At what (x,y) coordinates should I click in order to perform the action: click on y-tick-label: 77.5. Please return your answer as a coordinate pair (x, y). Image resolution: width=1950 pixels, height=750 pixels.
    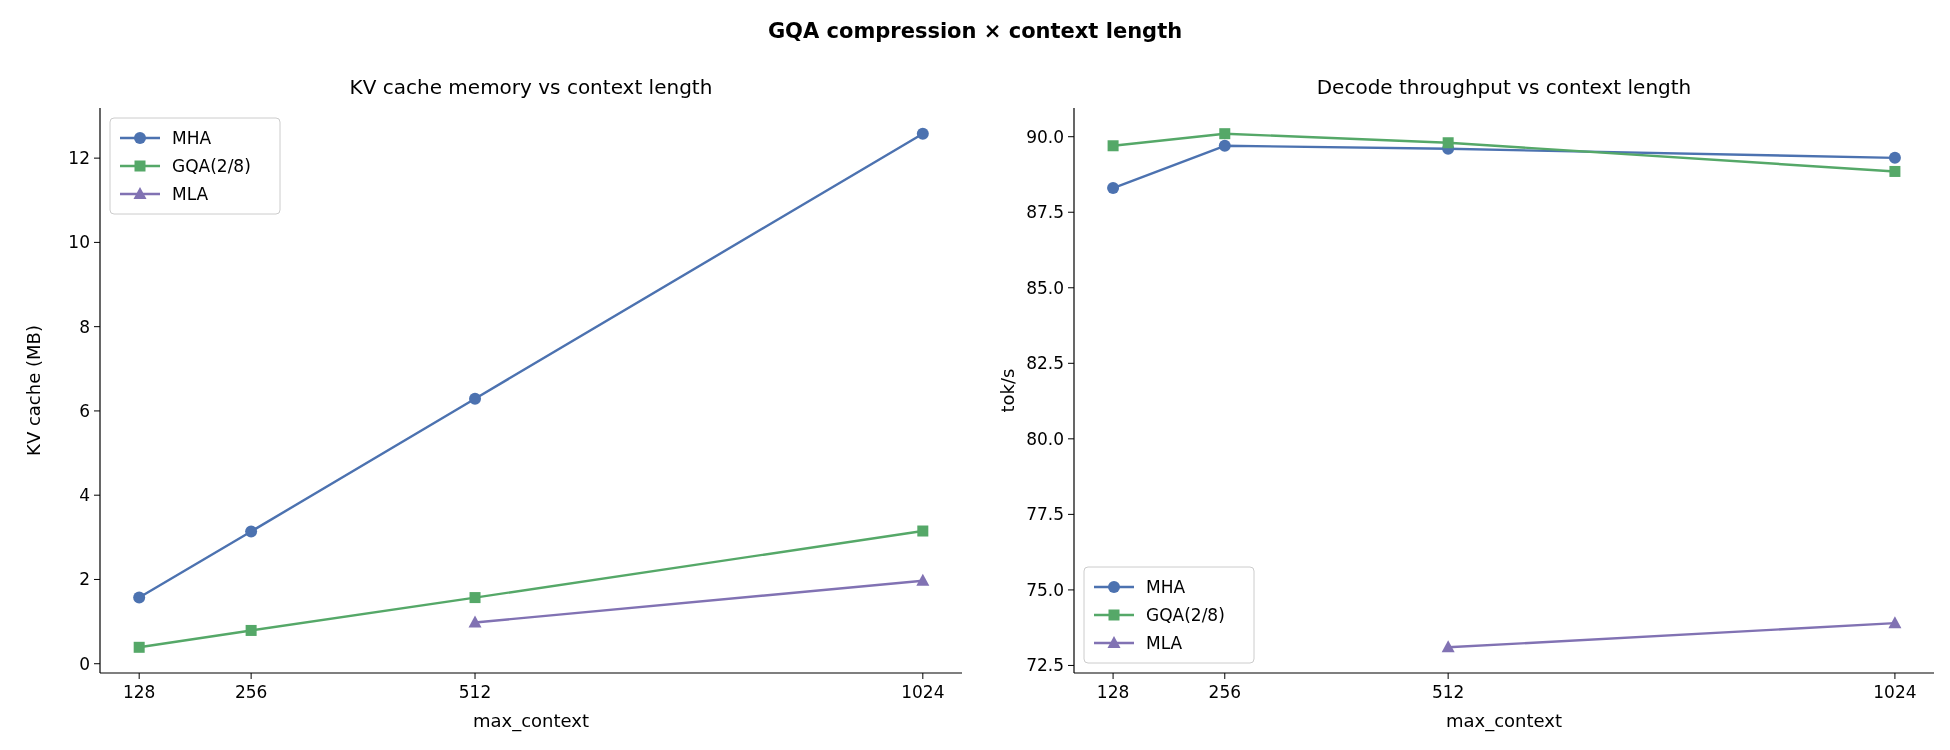
    Looking at the image, I should click on (1045, 514).